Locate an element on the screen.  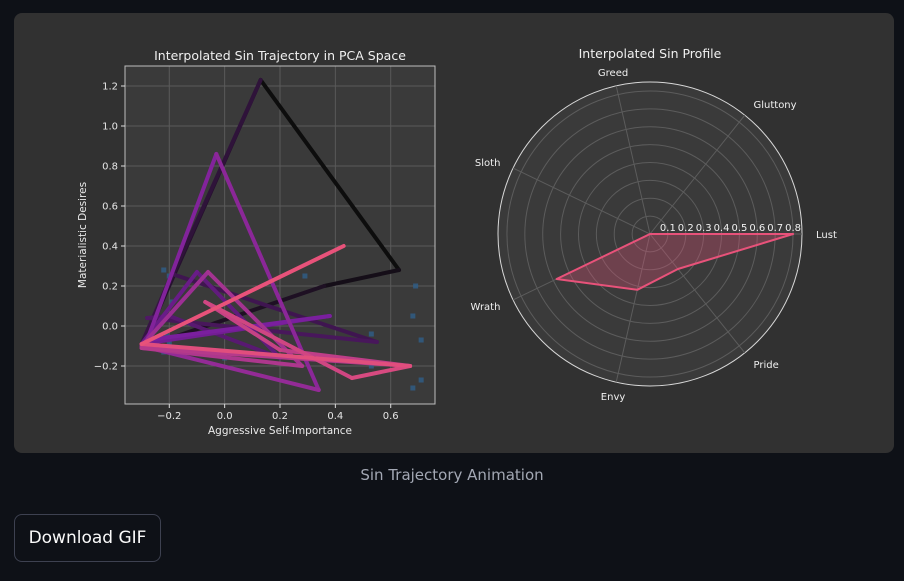
x-tick-label: 0.6 is located at coordinates (391, 416).